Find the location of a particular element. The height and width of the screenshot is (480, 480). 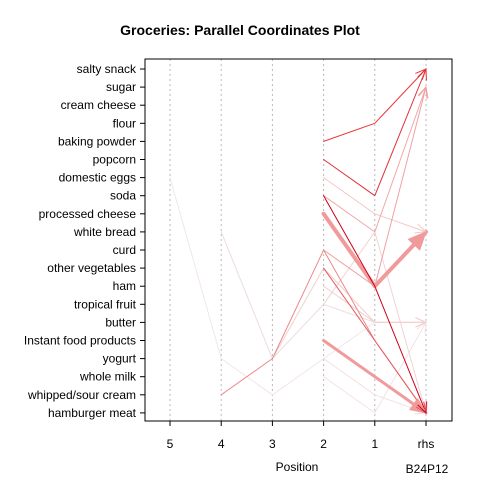

position-ticks is located at coordinates (298, 423).